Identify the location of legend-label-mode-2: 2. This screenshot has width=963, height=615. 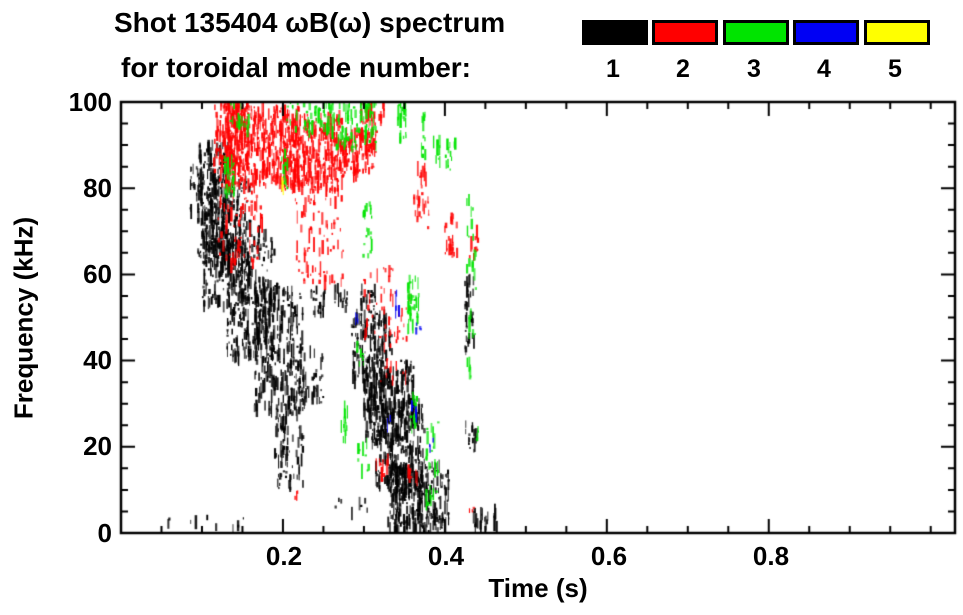
(683, 69).